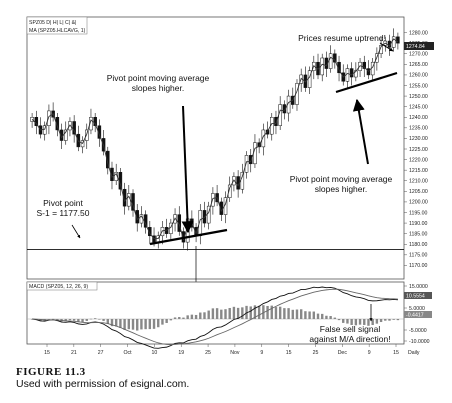 The width and height of the screenshot is (452, 403). I want to click on annotation-uptrend: Prices resume uptrend!, so click(342, 38).